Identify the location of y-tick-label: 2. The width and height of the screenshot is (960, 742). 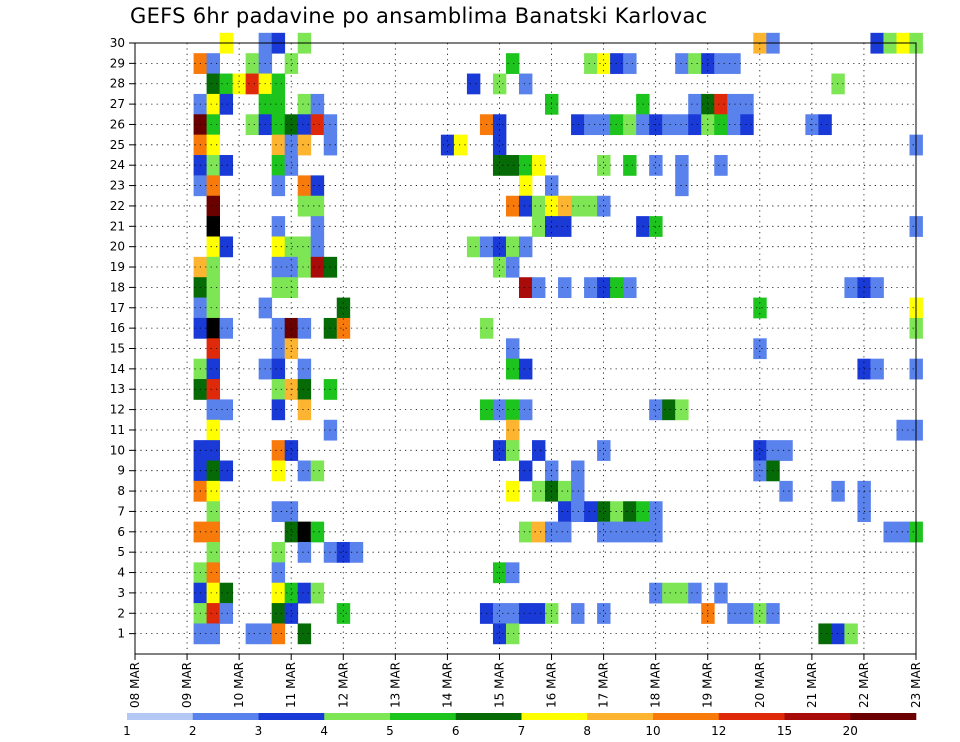
(121, 613).